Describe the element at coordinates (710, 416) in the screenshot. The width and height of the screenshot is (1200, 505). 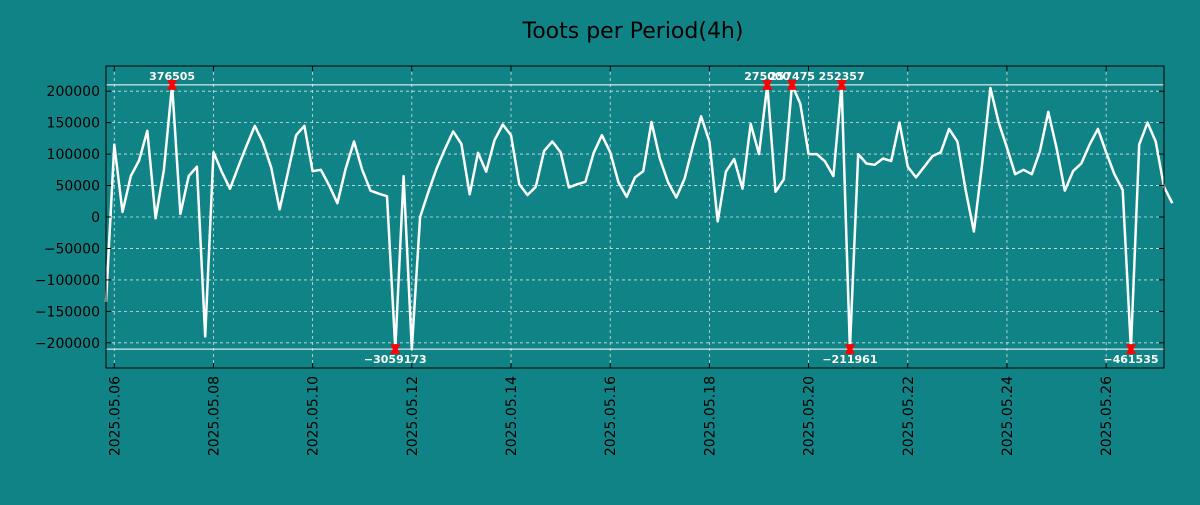
I see `x-tick-label: 2025.05.18` at that location.